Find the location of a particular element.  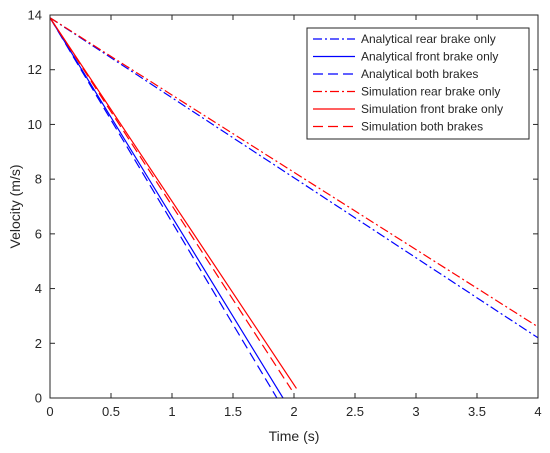

legend-box is located at coordinates (418, 83).